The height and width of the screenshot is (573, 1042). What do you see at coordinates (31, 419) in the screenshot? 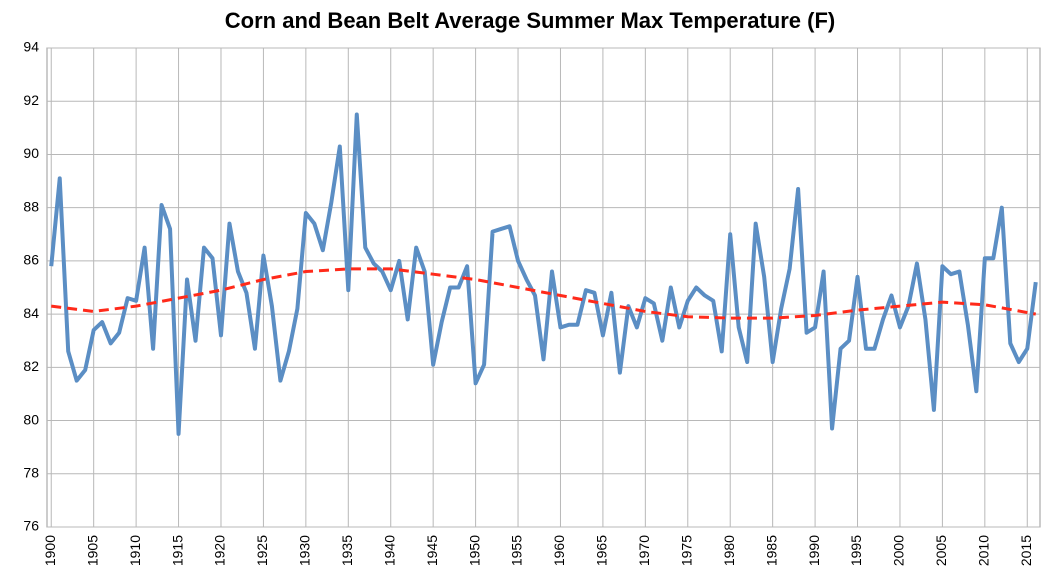
I see `y-tick-label: 80` at bounding box center [31, 419].